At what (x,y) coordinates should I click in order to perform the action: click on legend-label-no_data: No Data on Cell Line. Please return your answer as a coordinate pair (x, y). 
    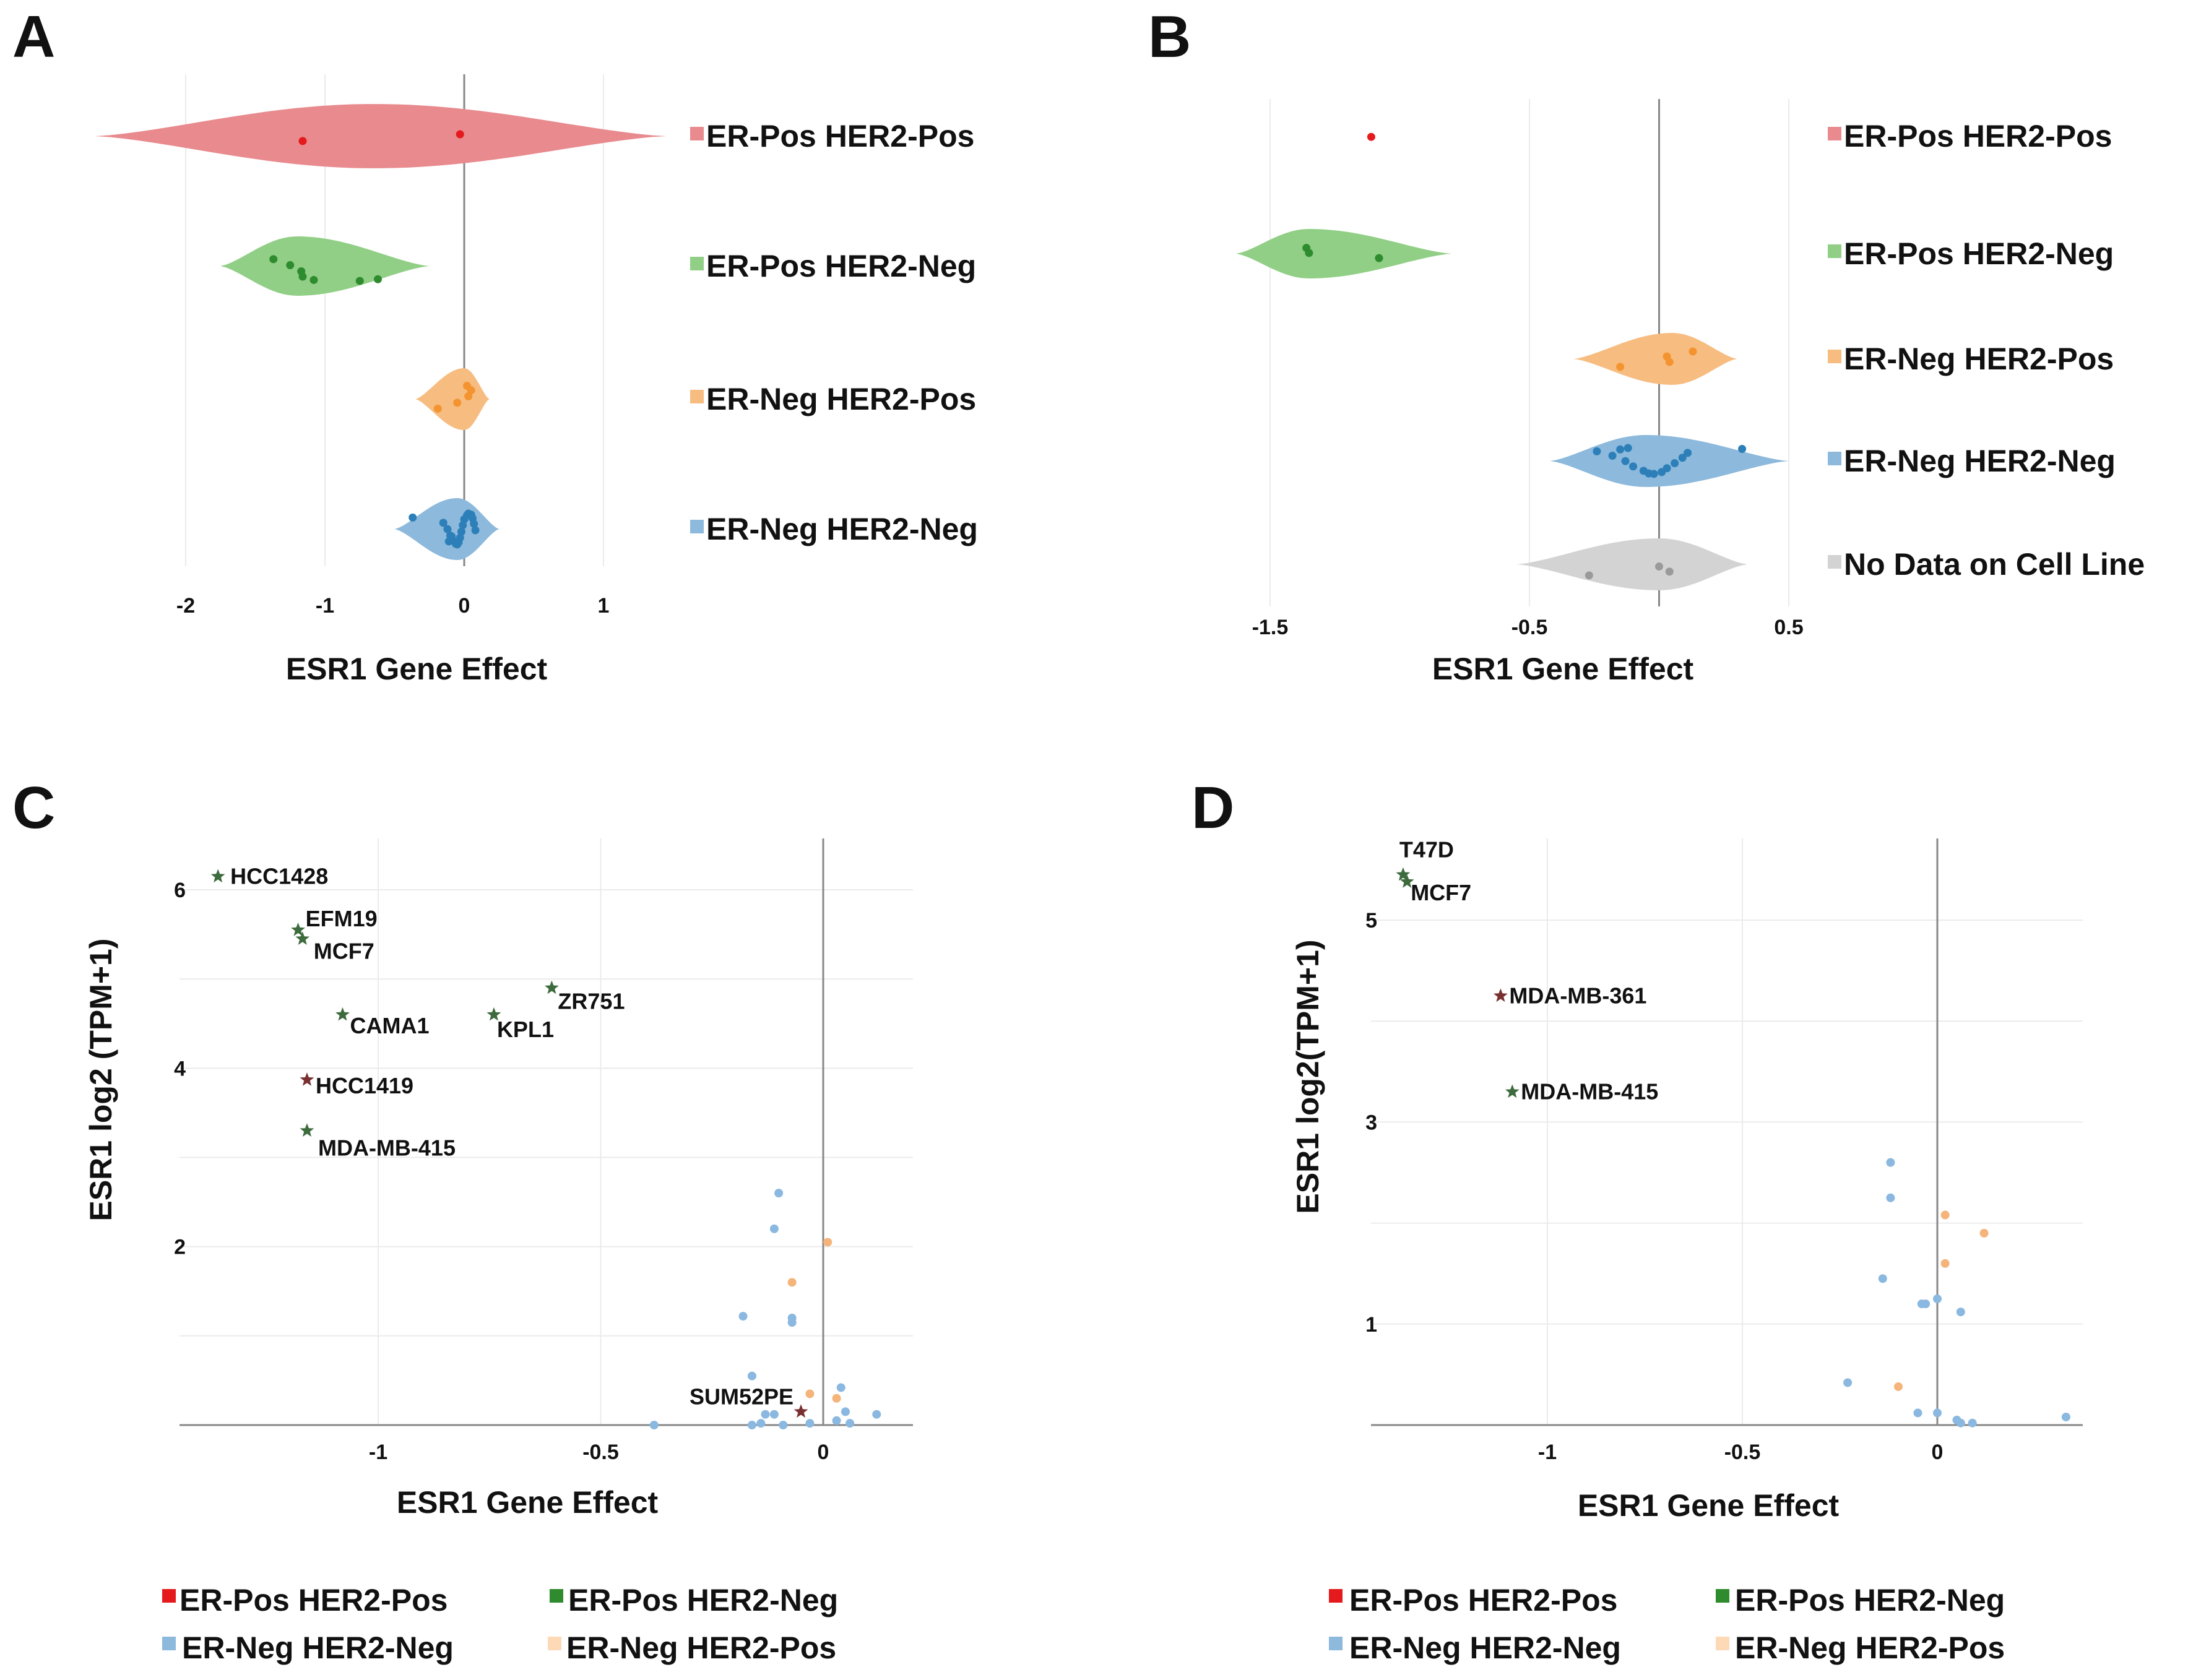
    Looking at the image, I should click on (1994, 564).